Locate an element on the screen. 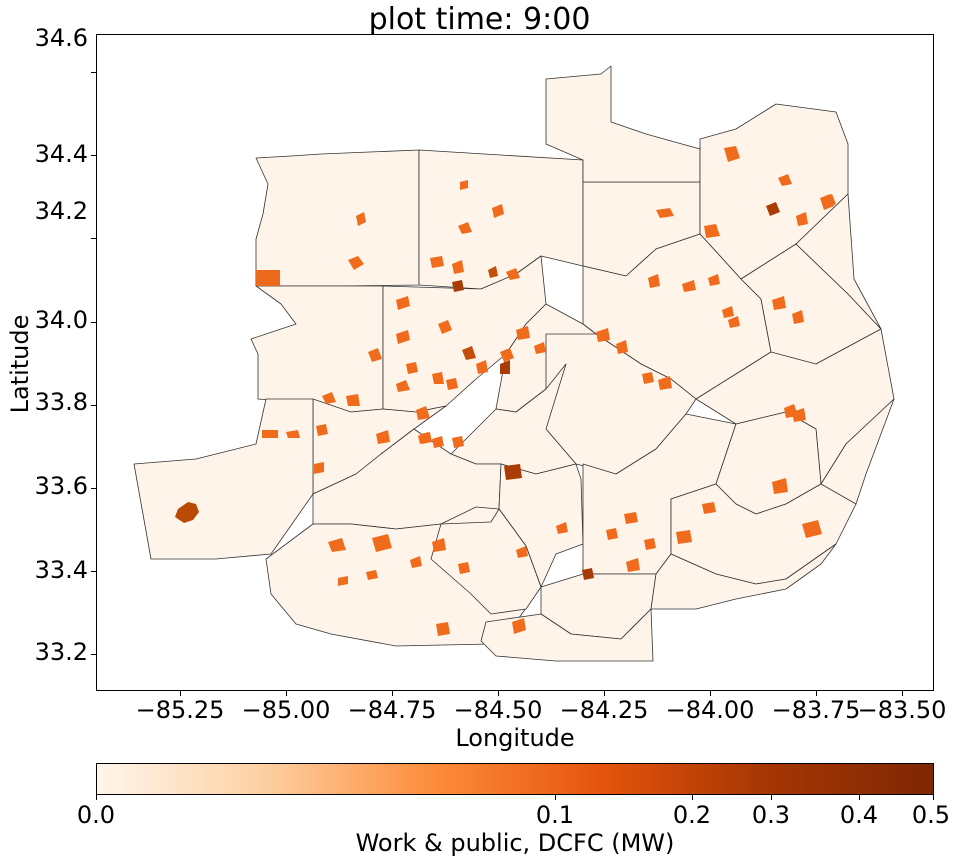 The height and width of the screenshot is (863, 959). colorbar-tick-label: 0.2 is located at coordinates (692, 815).